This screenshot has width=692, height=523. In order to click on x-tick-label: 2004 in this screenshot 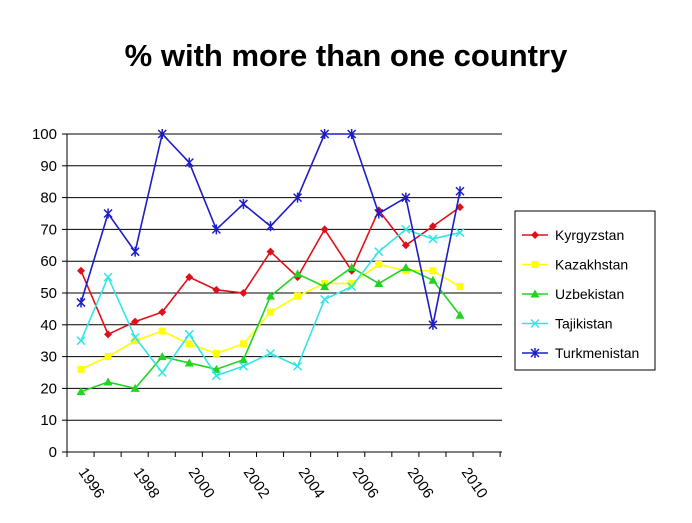, I will do `click(311, 483)`.